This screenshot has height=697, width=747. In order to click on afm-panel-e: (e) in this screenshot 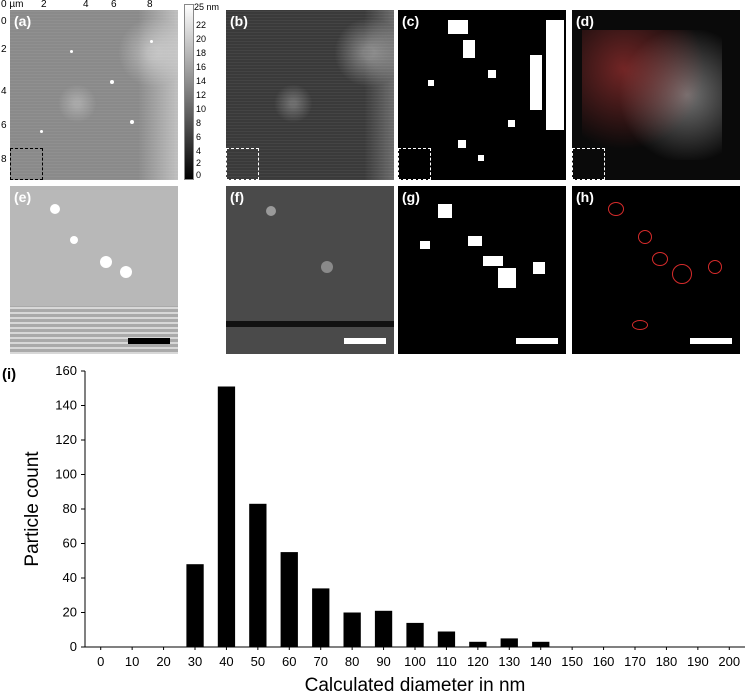, I will do `click(94, 270)`.